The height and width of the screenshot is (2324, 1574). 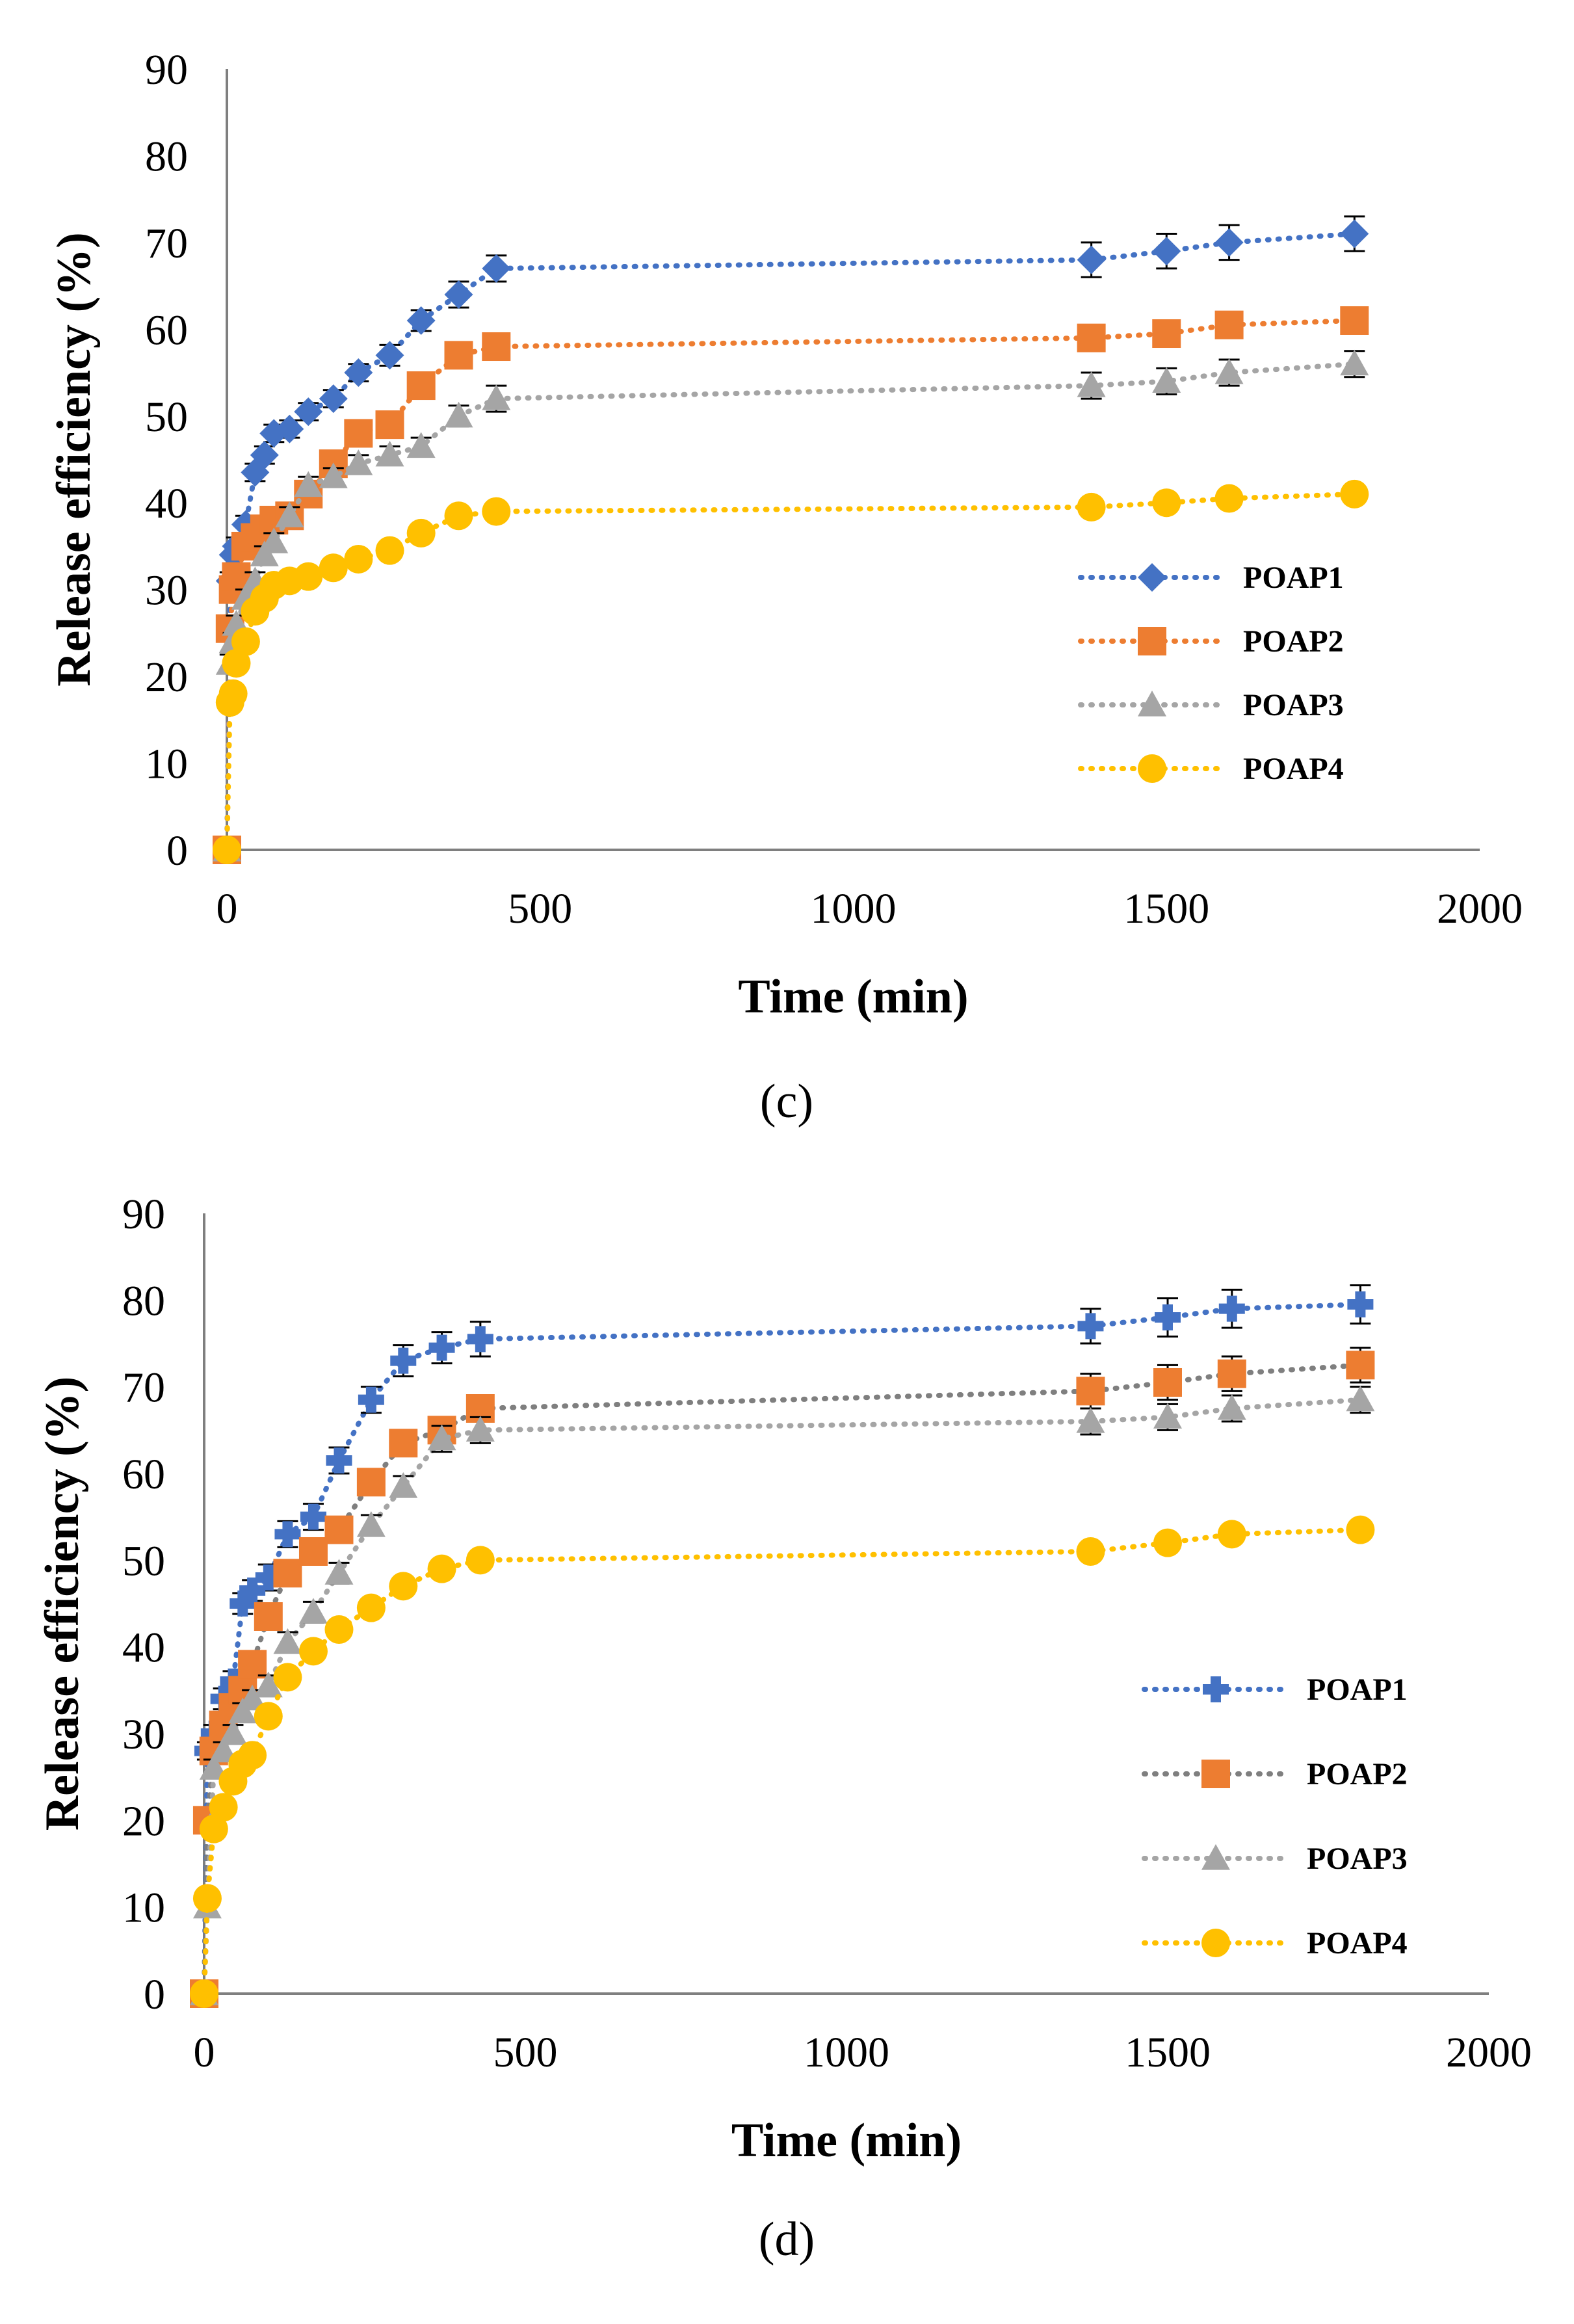 I want to click on legend-label: POAP4, so click(x=1293, y=769).